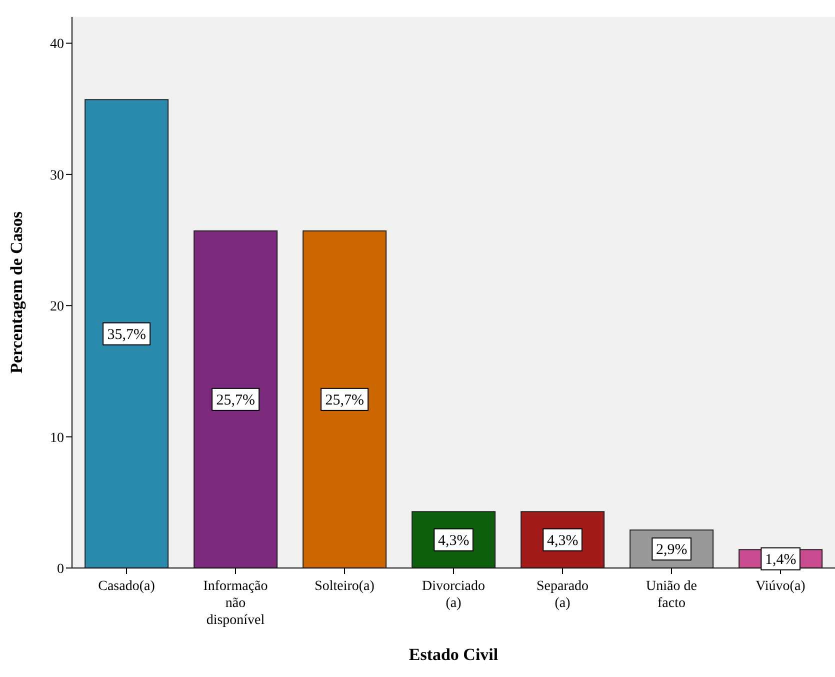 The image size is (835, 677). What do you see at coordinates (235, 603) in the screenshot?
I see `x-tick-label: Informação não disponível` at bounding box center [235, 603].